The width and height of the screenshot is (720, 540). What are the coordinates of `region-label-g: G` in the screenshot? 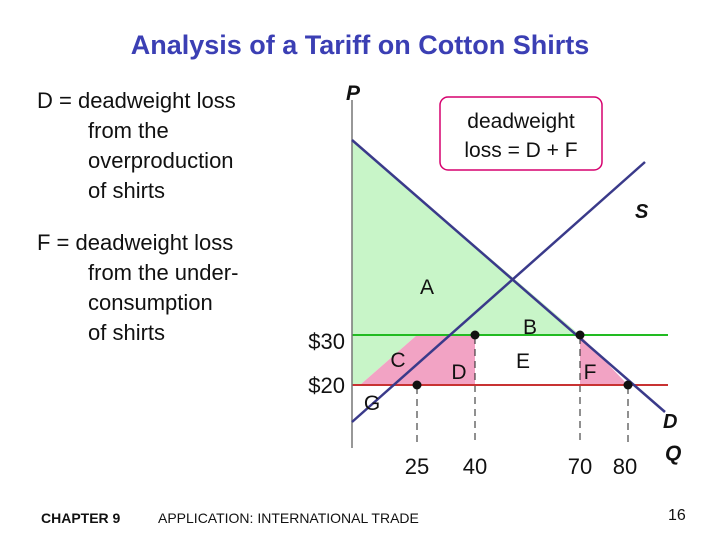 It's located at (372, 403).